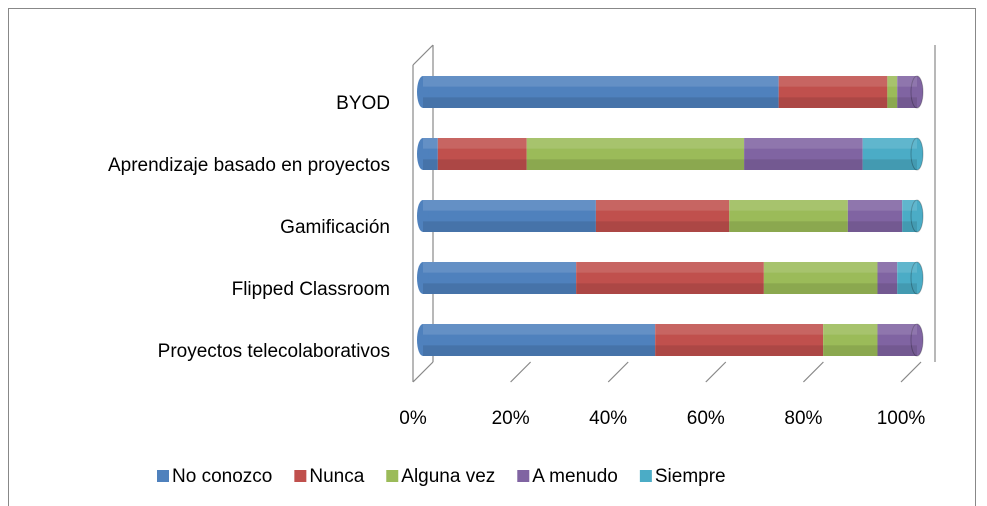 Image resolution: width=987 pixels, height=506 pixels. What do you see at coordinates (311, 289) in the screenshot?
I see `y-tick-label: Flipped Classroom` at bounding box center [311, 289].